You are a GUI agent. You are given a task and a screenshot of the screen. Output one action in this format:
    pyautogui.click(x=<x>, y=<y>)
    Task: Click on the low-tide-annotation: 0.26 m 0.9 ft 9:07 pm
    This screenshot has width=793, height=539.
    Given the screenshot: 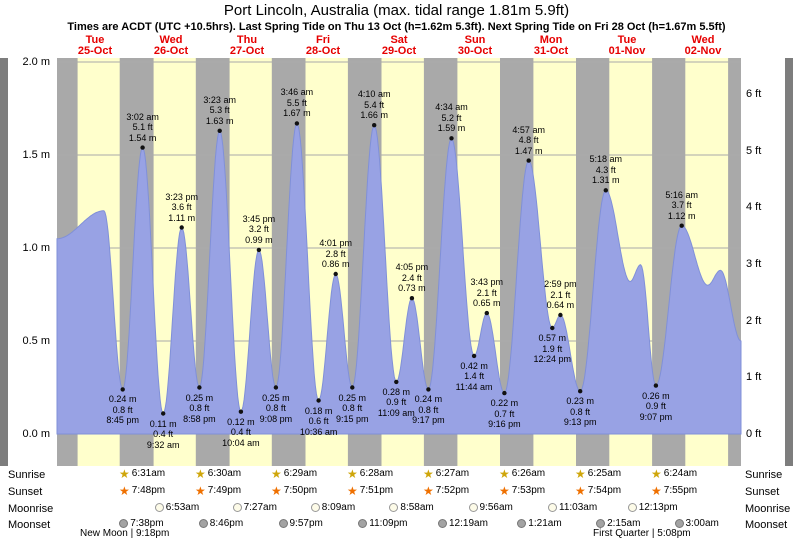 What is the action you would take?
    pyautogui.click(x=656, y=406)
    